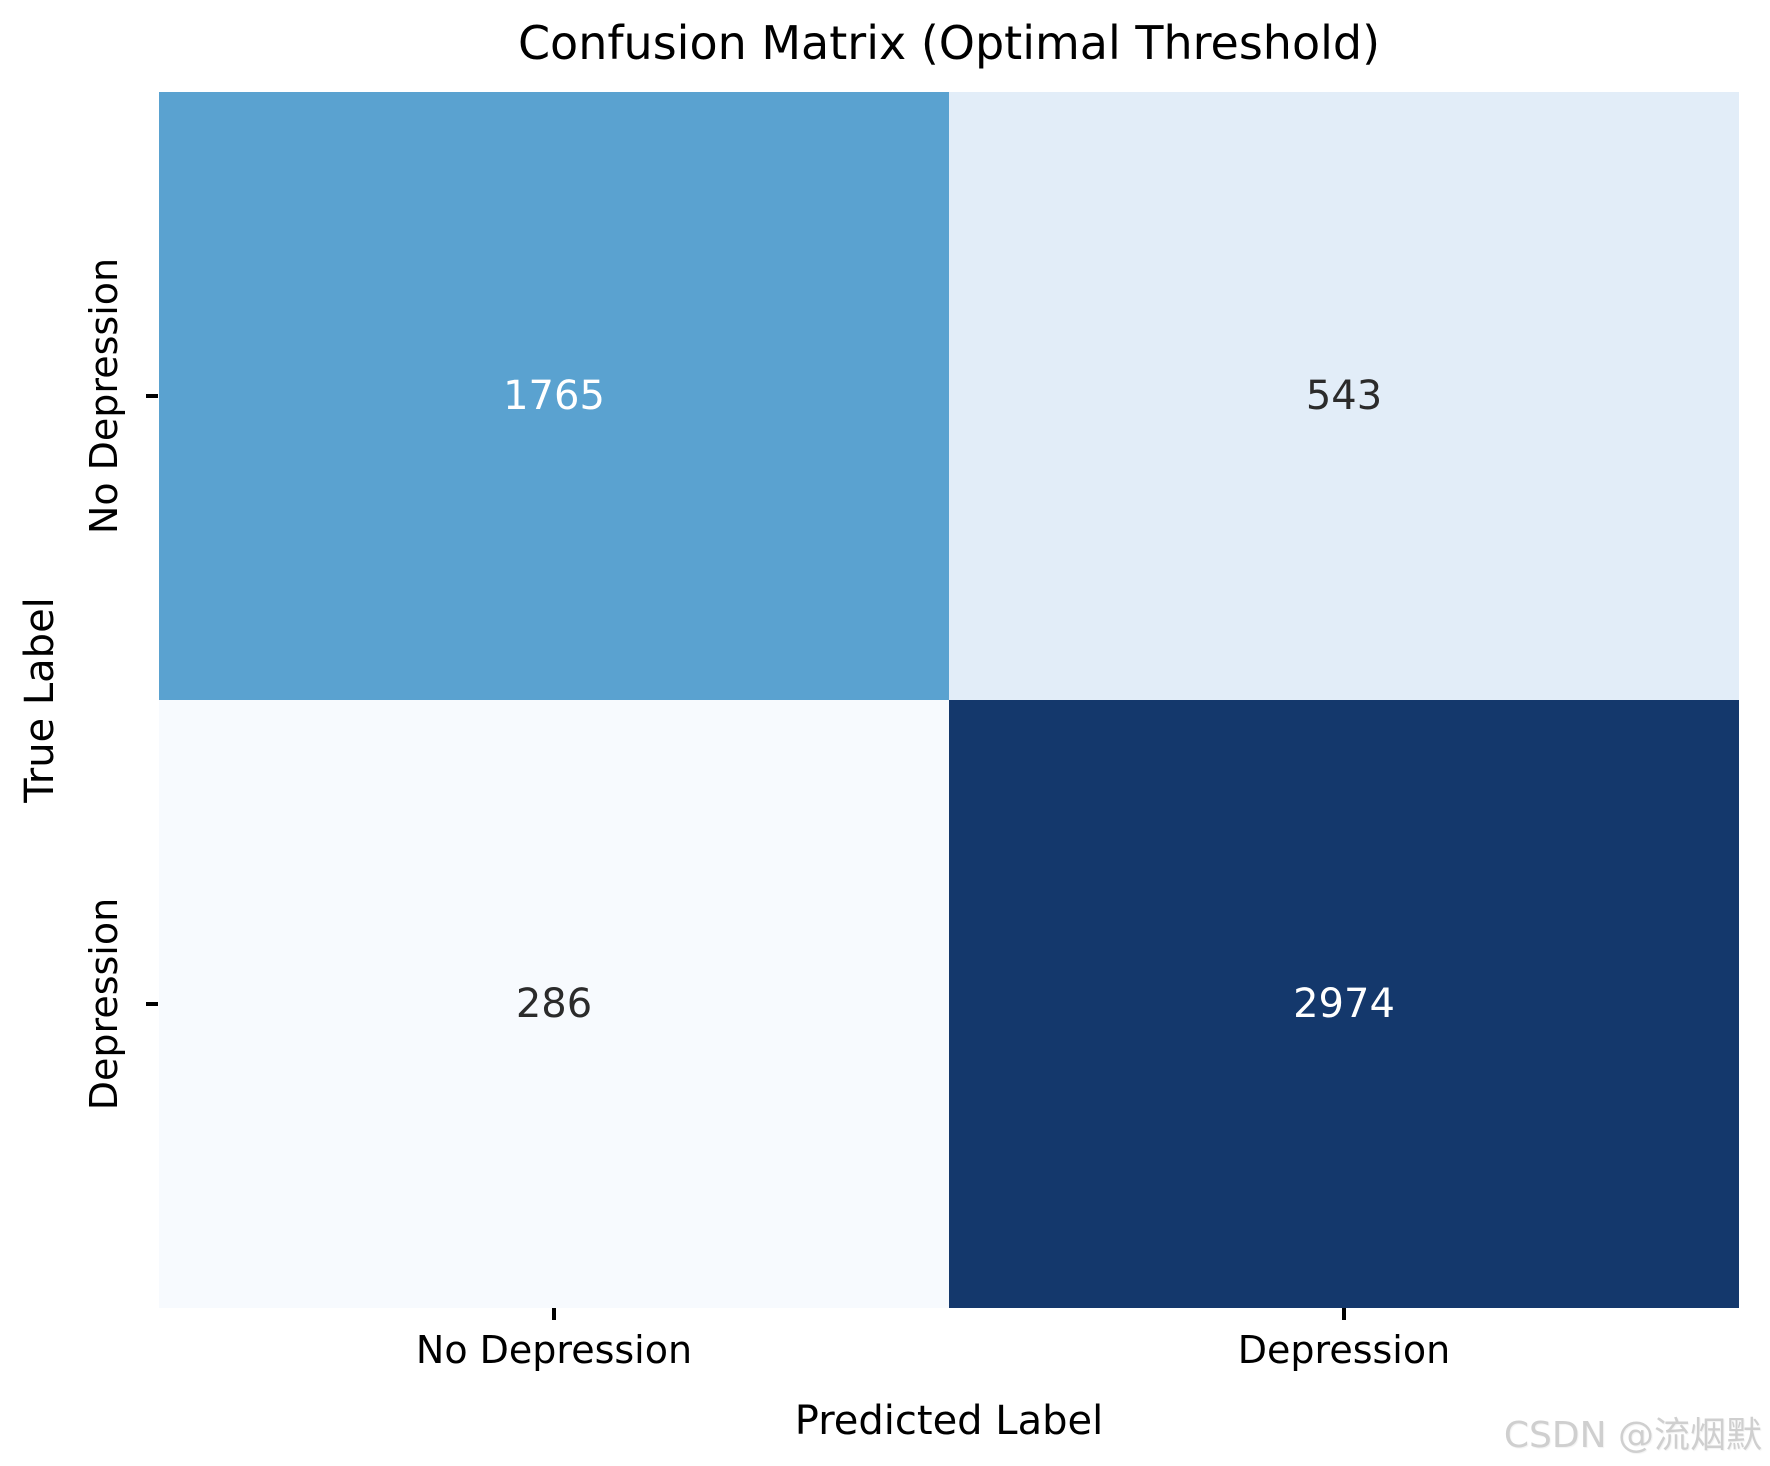 The width and height of the screenshot is (1770, 1466). Describe the element at coordinates (554, 1314) in the screenshot. I see `x-tick-mark-no-depression` at that location.